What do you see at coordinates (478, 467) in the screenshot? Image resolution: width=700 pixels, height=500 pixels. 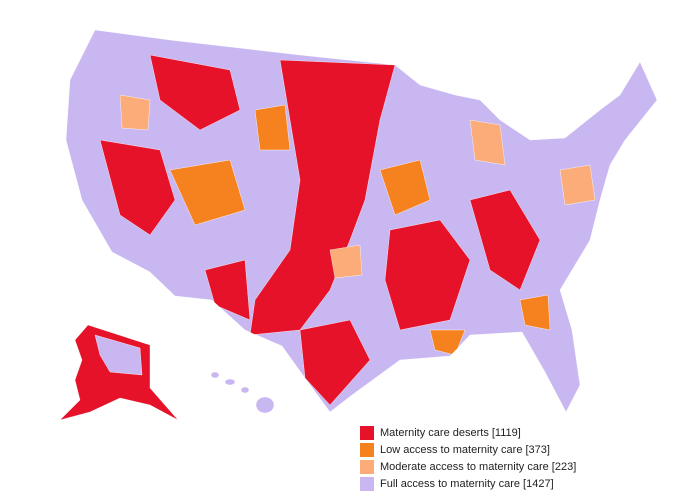 I see `legend-label: Moderate access to maternity care [223]` at bounding box center [478, 467].